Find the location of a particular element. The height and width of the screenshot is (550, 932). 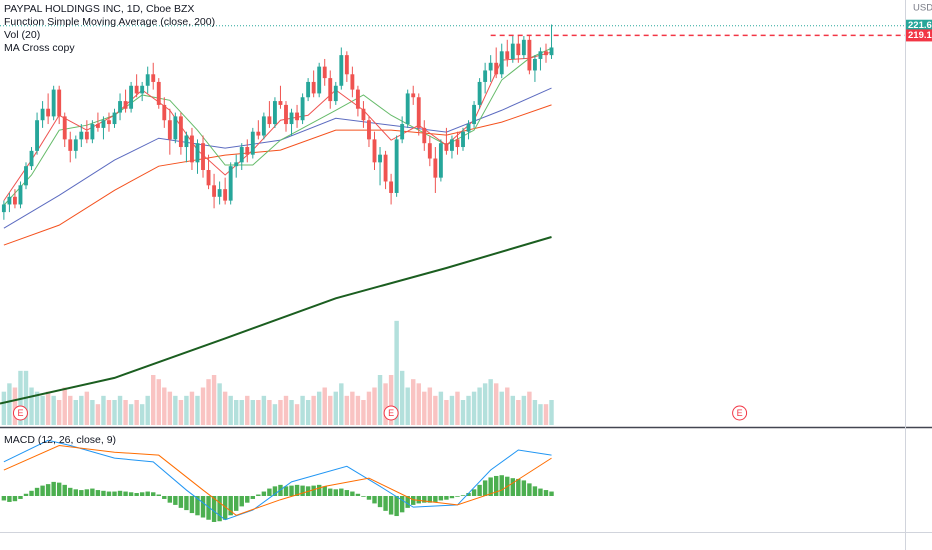

volume-layer is located at coordinates (277, 372).